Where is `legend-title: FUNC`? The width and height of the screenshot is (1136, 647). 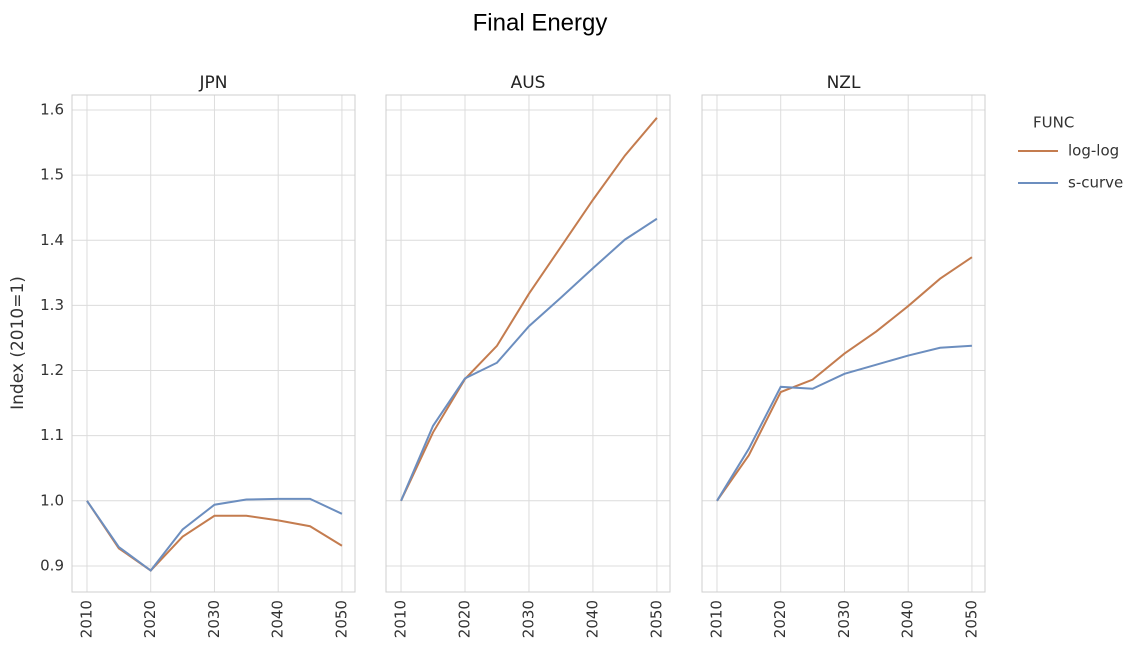
legend-title: FUNC is located at coordinates (1053, 123).